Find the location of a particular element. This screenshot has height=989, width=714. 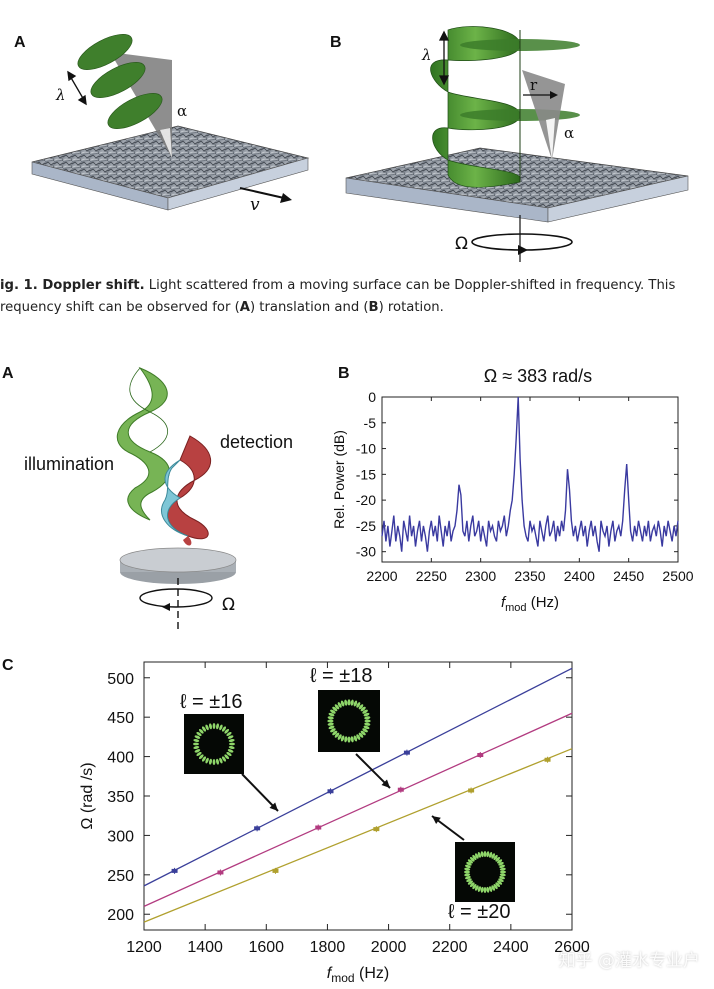

fig1-b-lambda-arrow is located at coordinates (444, 58).